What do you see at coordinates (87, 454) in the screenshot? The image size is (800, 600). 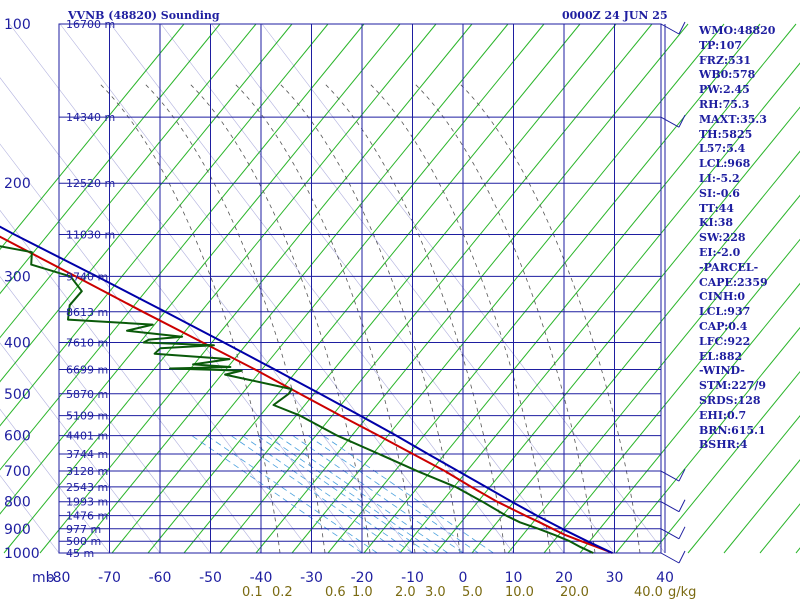 I see `height-tick-label: 3744 m` at bounding box center [87, 454].